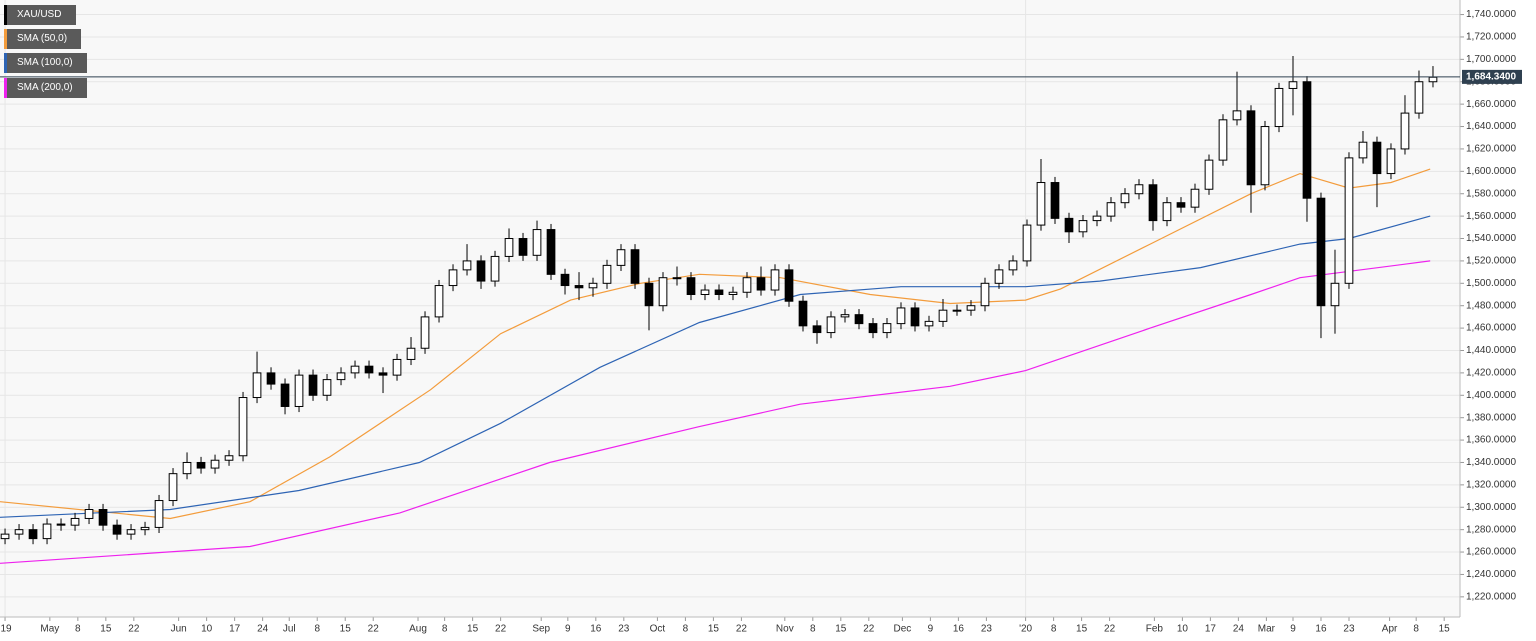  I want to click on last-price-box, so click(1492, 76).